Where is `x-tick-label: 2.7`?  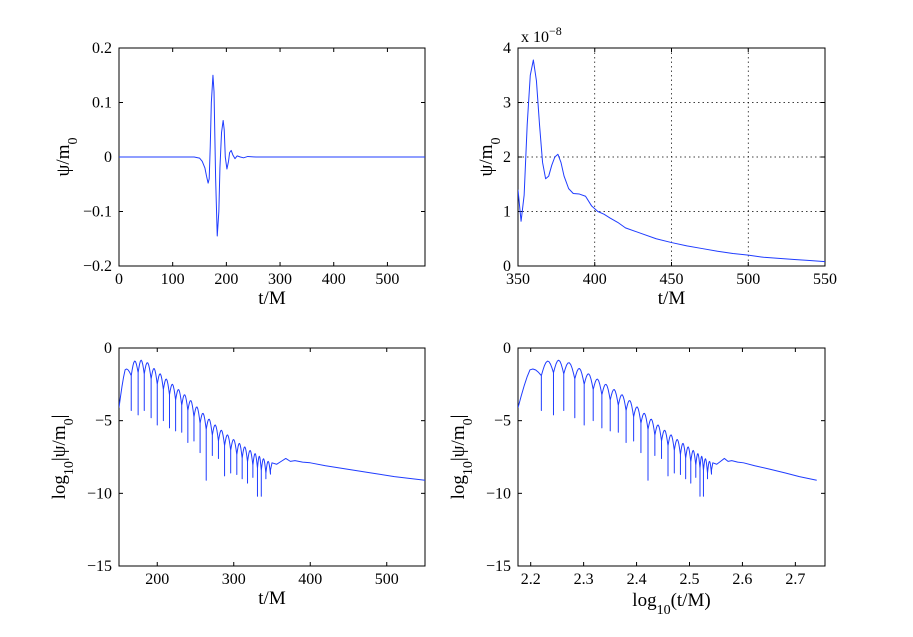 x-tick-label: 2.7 is located at coordinates (795, 579).